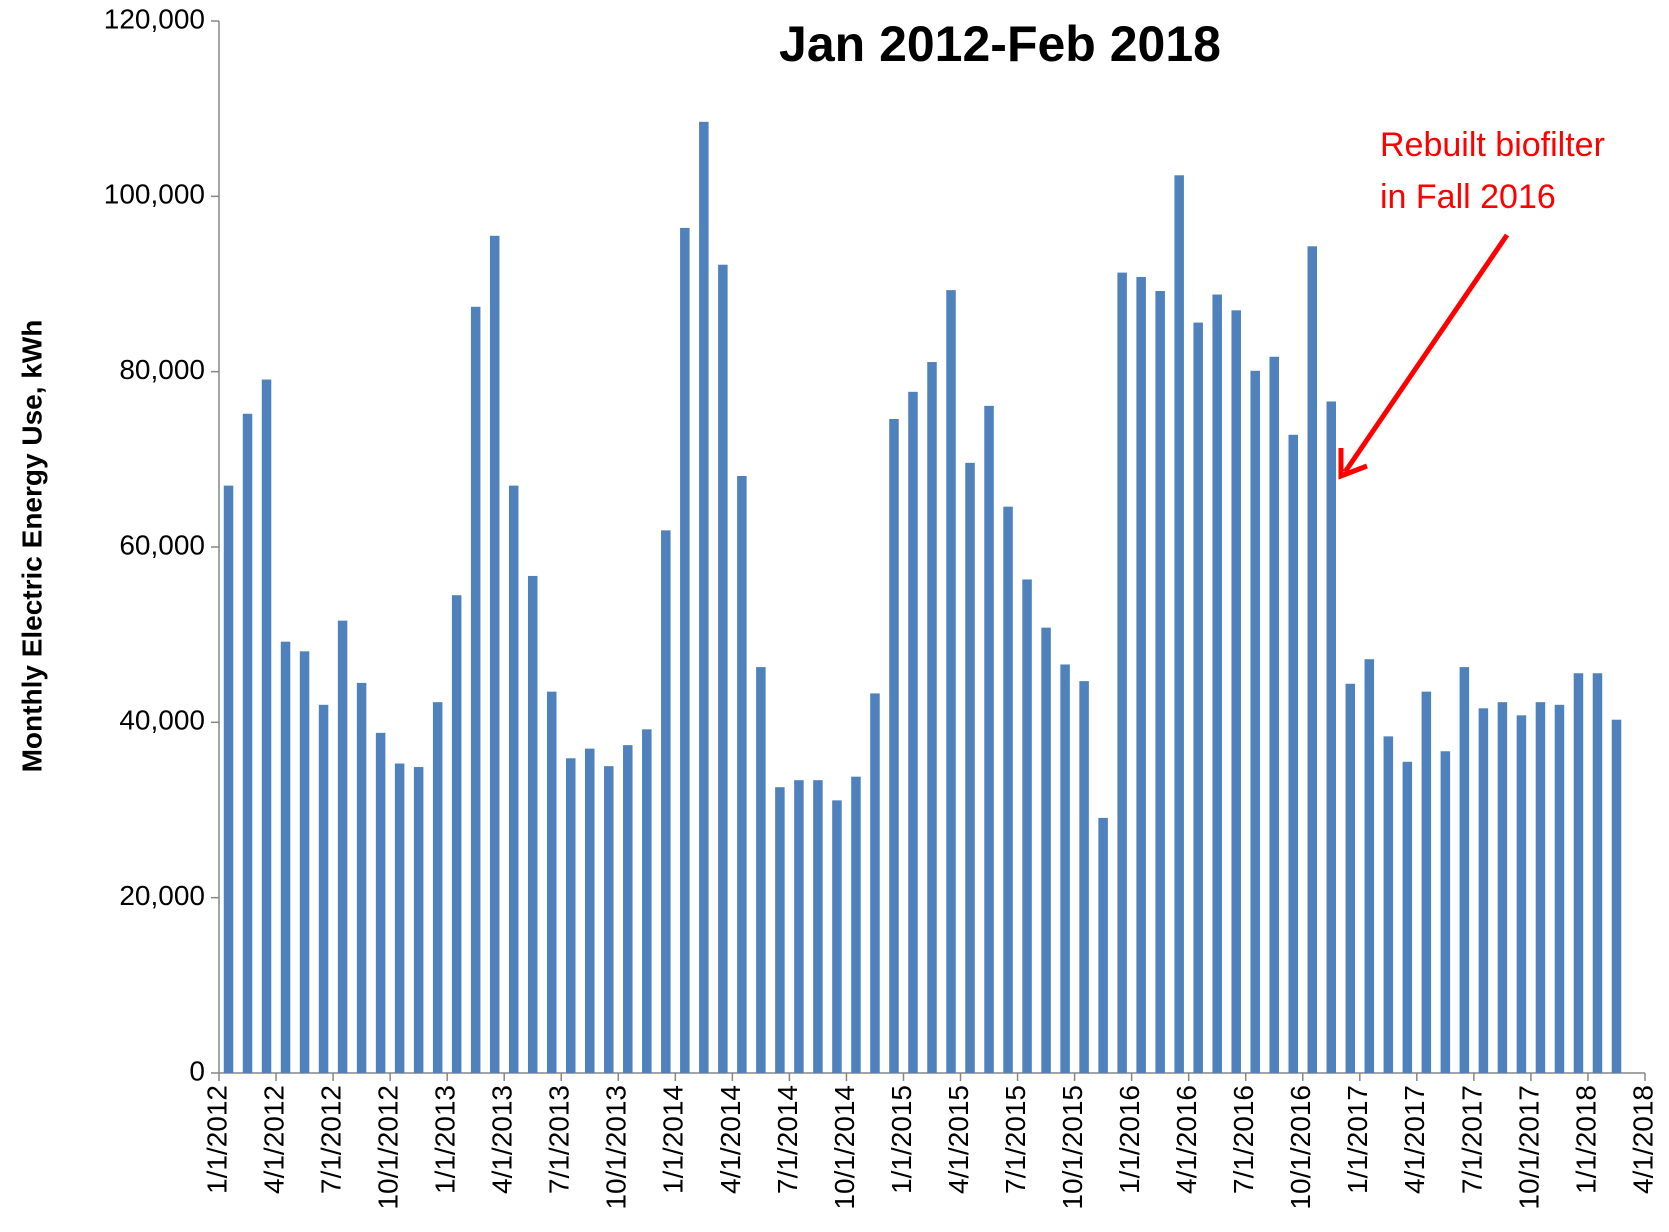 The height and width of the screenshot is (1232, 1669). What do you see at coordinates (1300, 1147) in the screenshot?
I see `x-tick-label: 10/1/2016` at bounding box center [1300, 1147].